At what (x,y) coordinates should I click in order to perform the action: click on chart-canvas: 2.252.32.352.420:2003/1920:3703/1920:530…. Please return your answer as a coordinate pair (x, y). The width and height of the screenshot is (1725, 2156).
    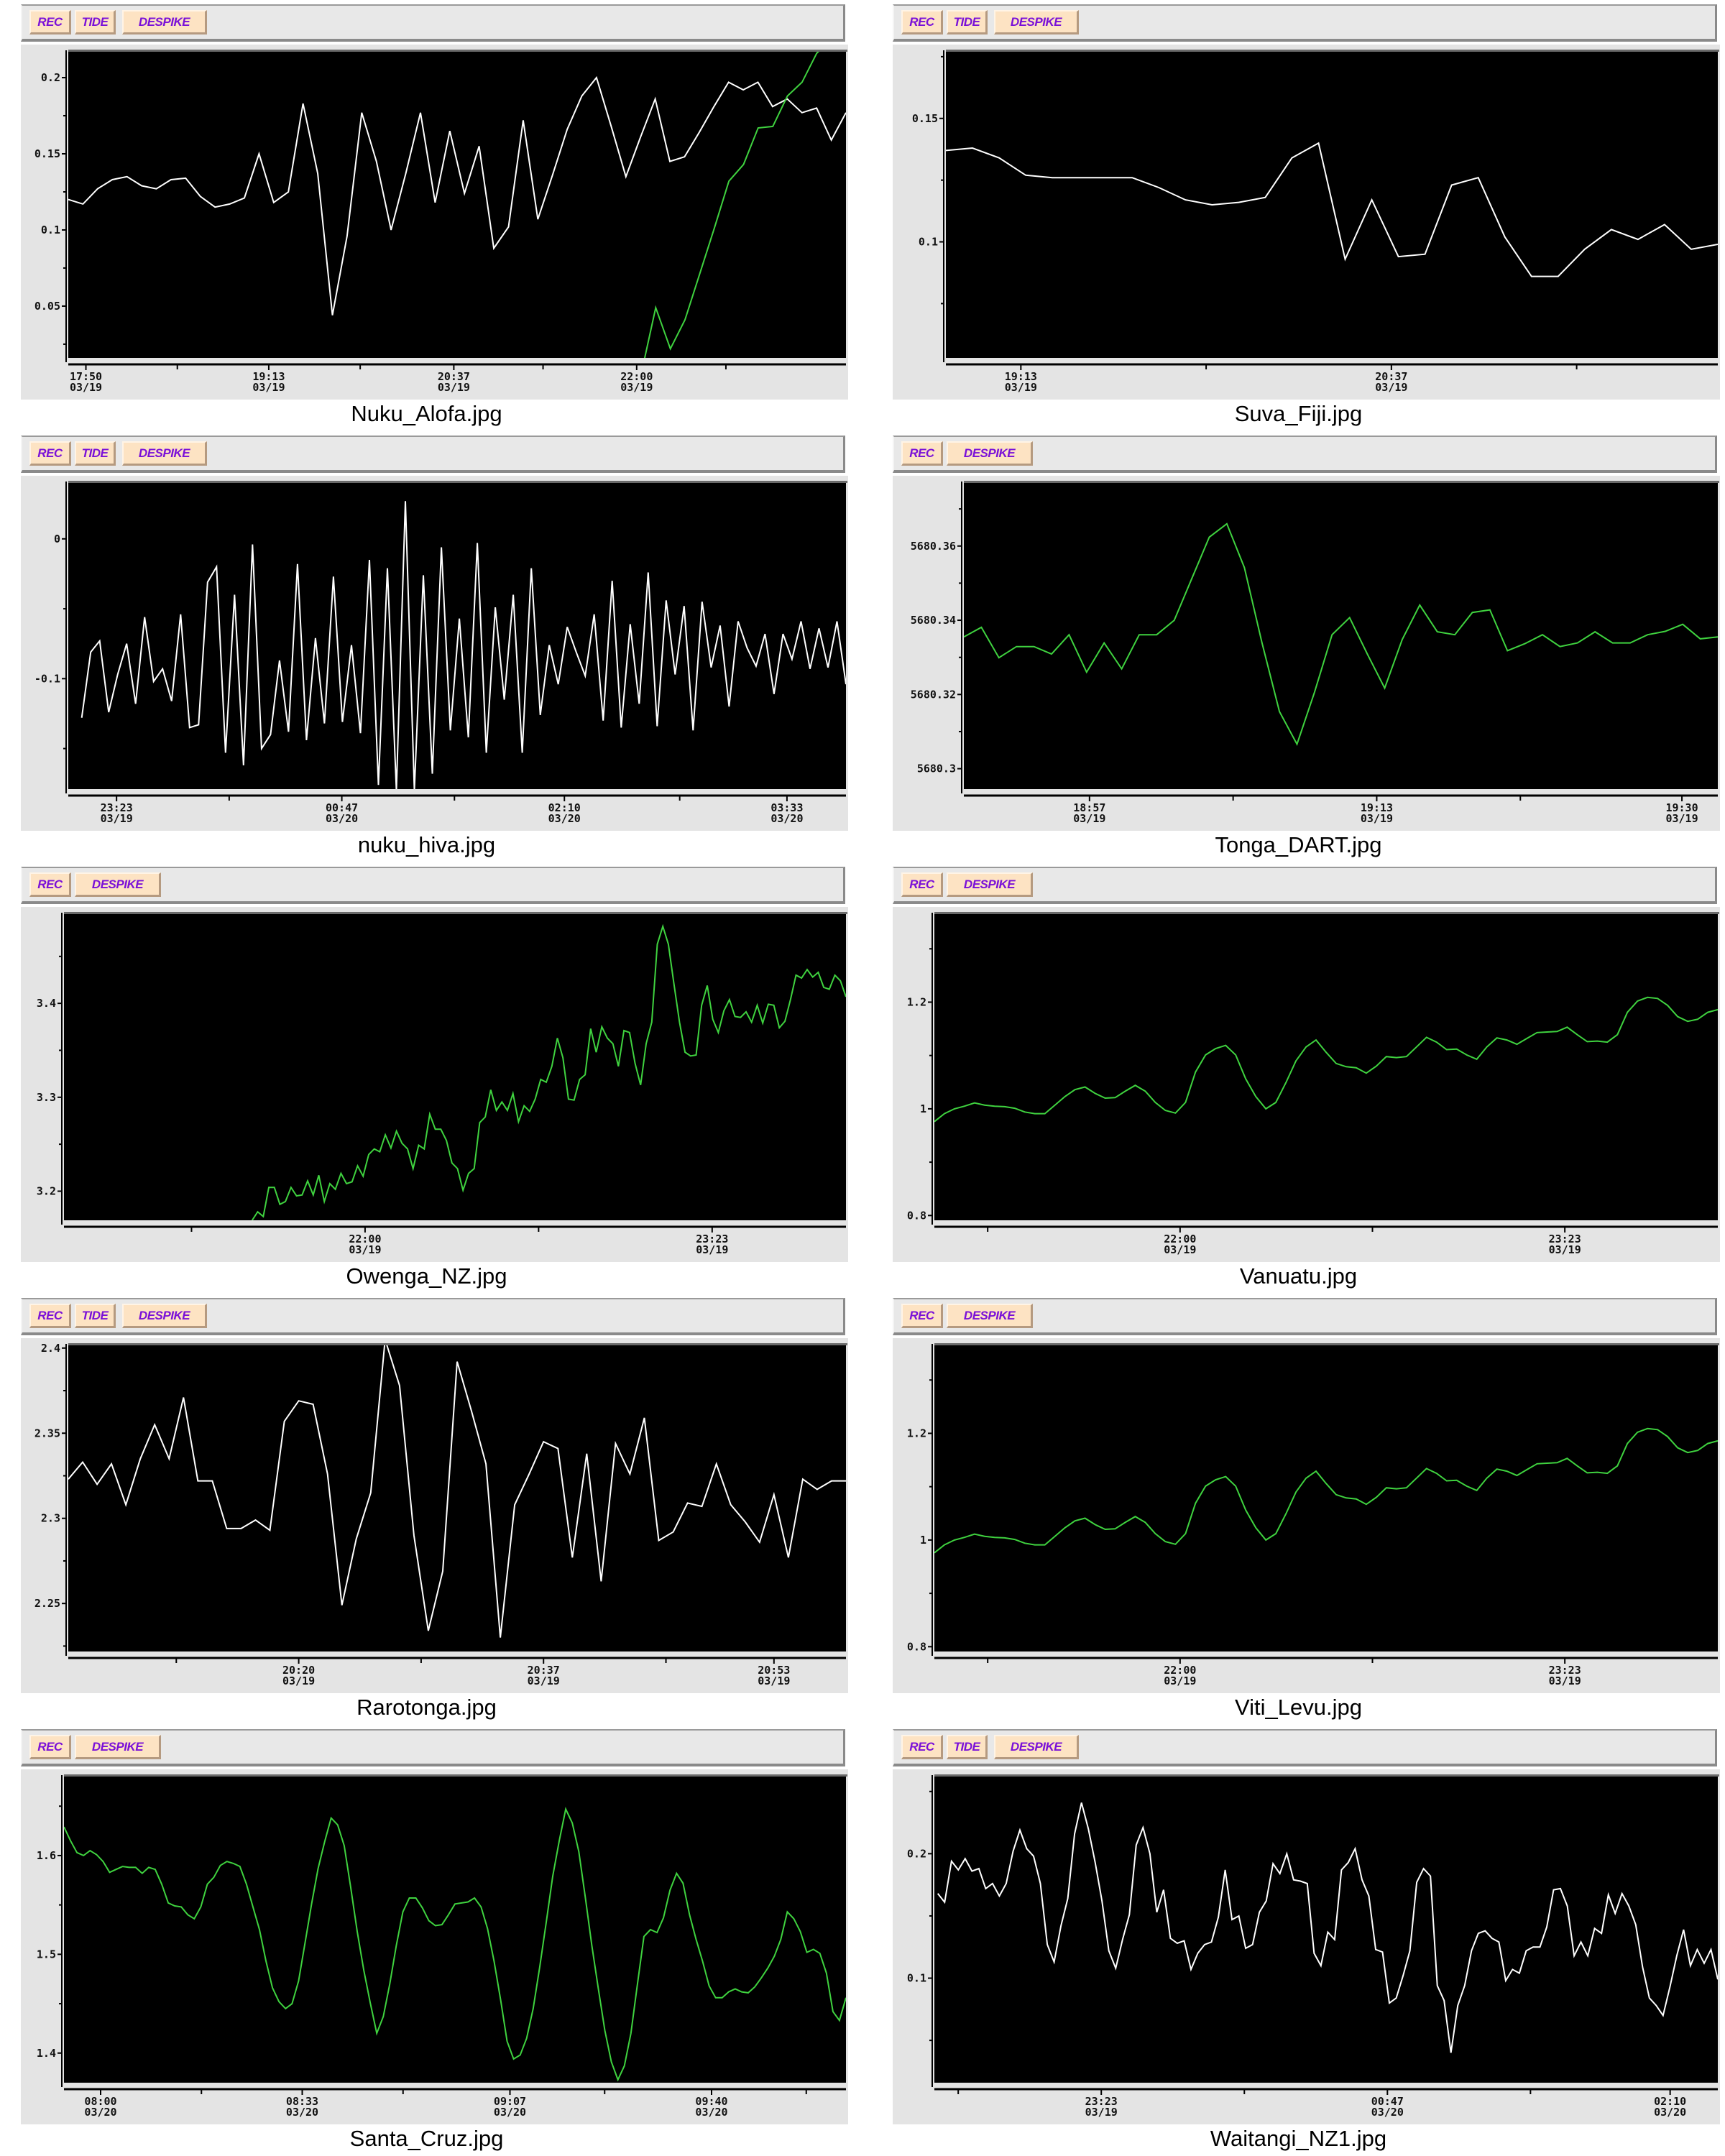
    Looking at the image, I should click on (434, 1515).